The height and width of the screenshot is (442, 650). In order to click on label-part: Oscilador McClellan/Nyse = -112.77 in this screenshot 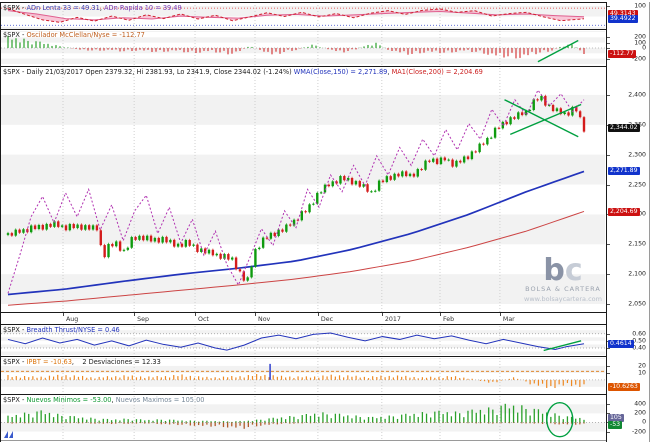, I will do `click(85, 35)`.